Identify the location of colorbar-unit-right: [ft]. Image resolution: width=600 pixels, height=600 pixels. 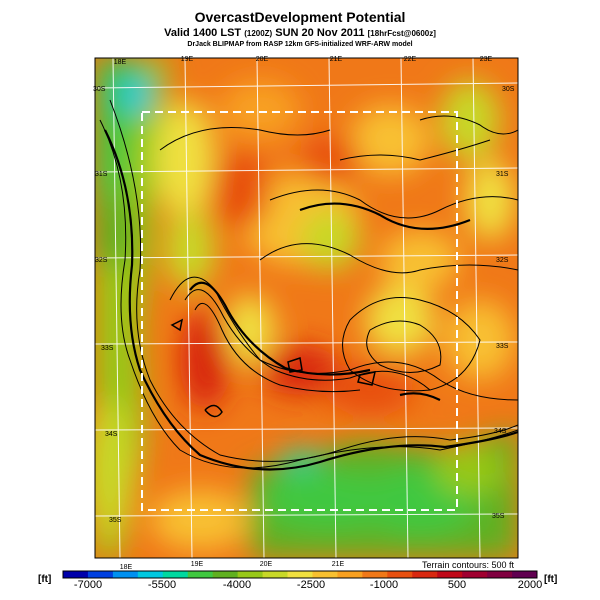
(551, 579).